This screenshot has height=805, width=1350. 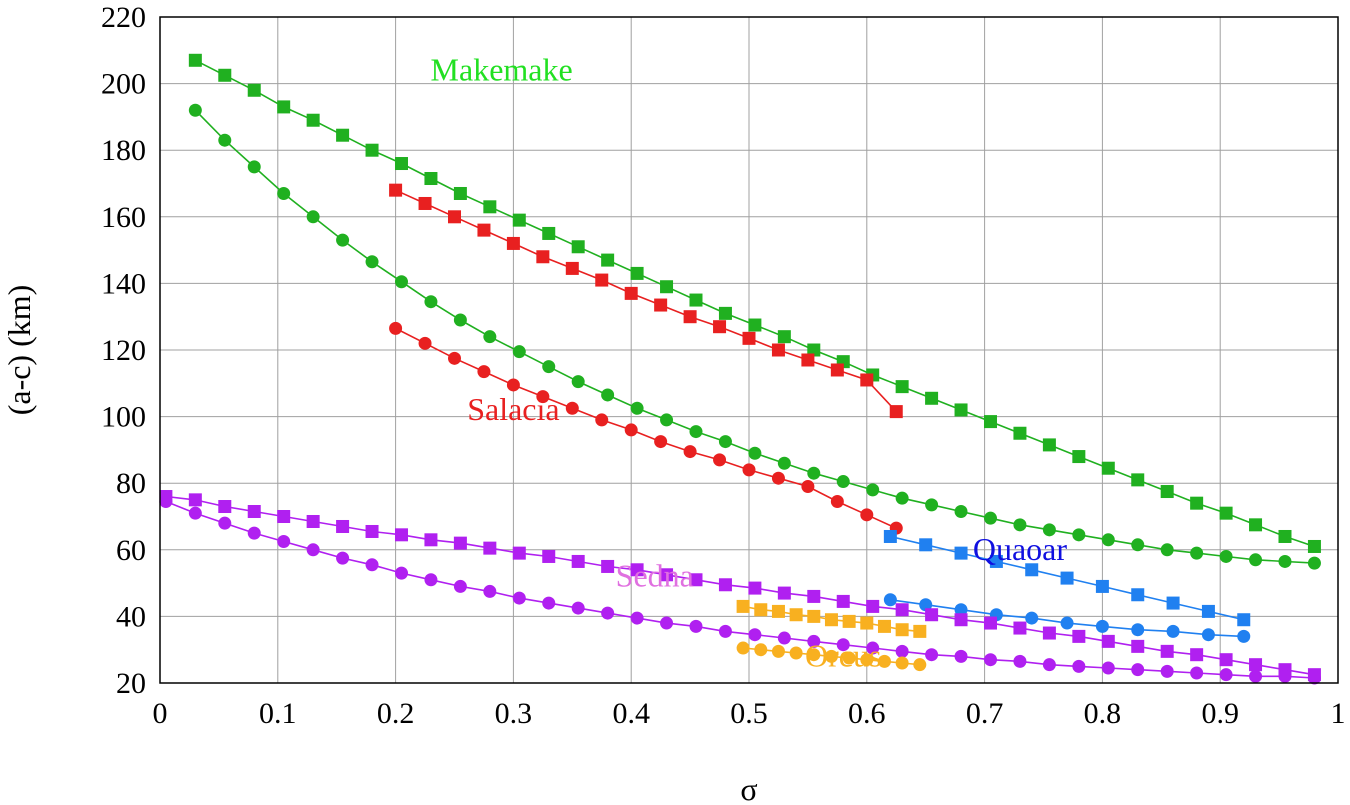 What do you see at coordinates (123, 17) in the screenshot?
I see `y-tick-label: 220` at bounding box center [123, 17].